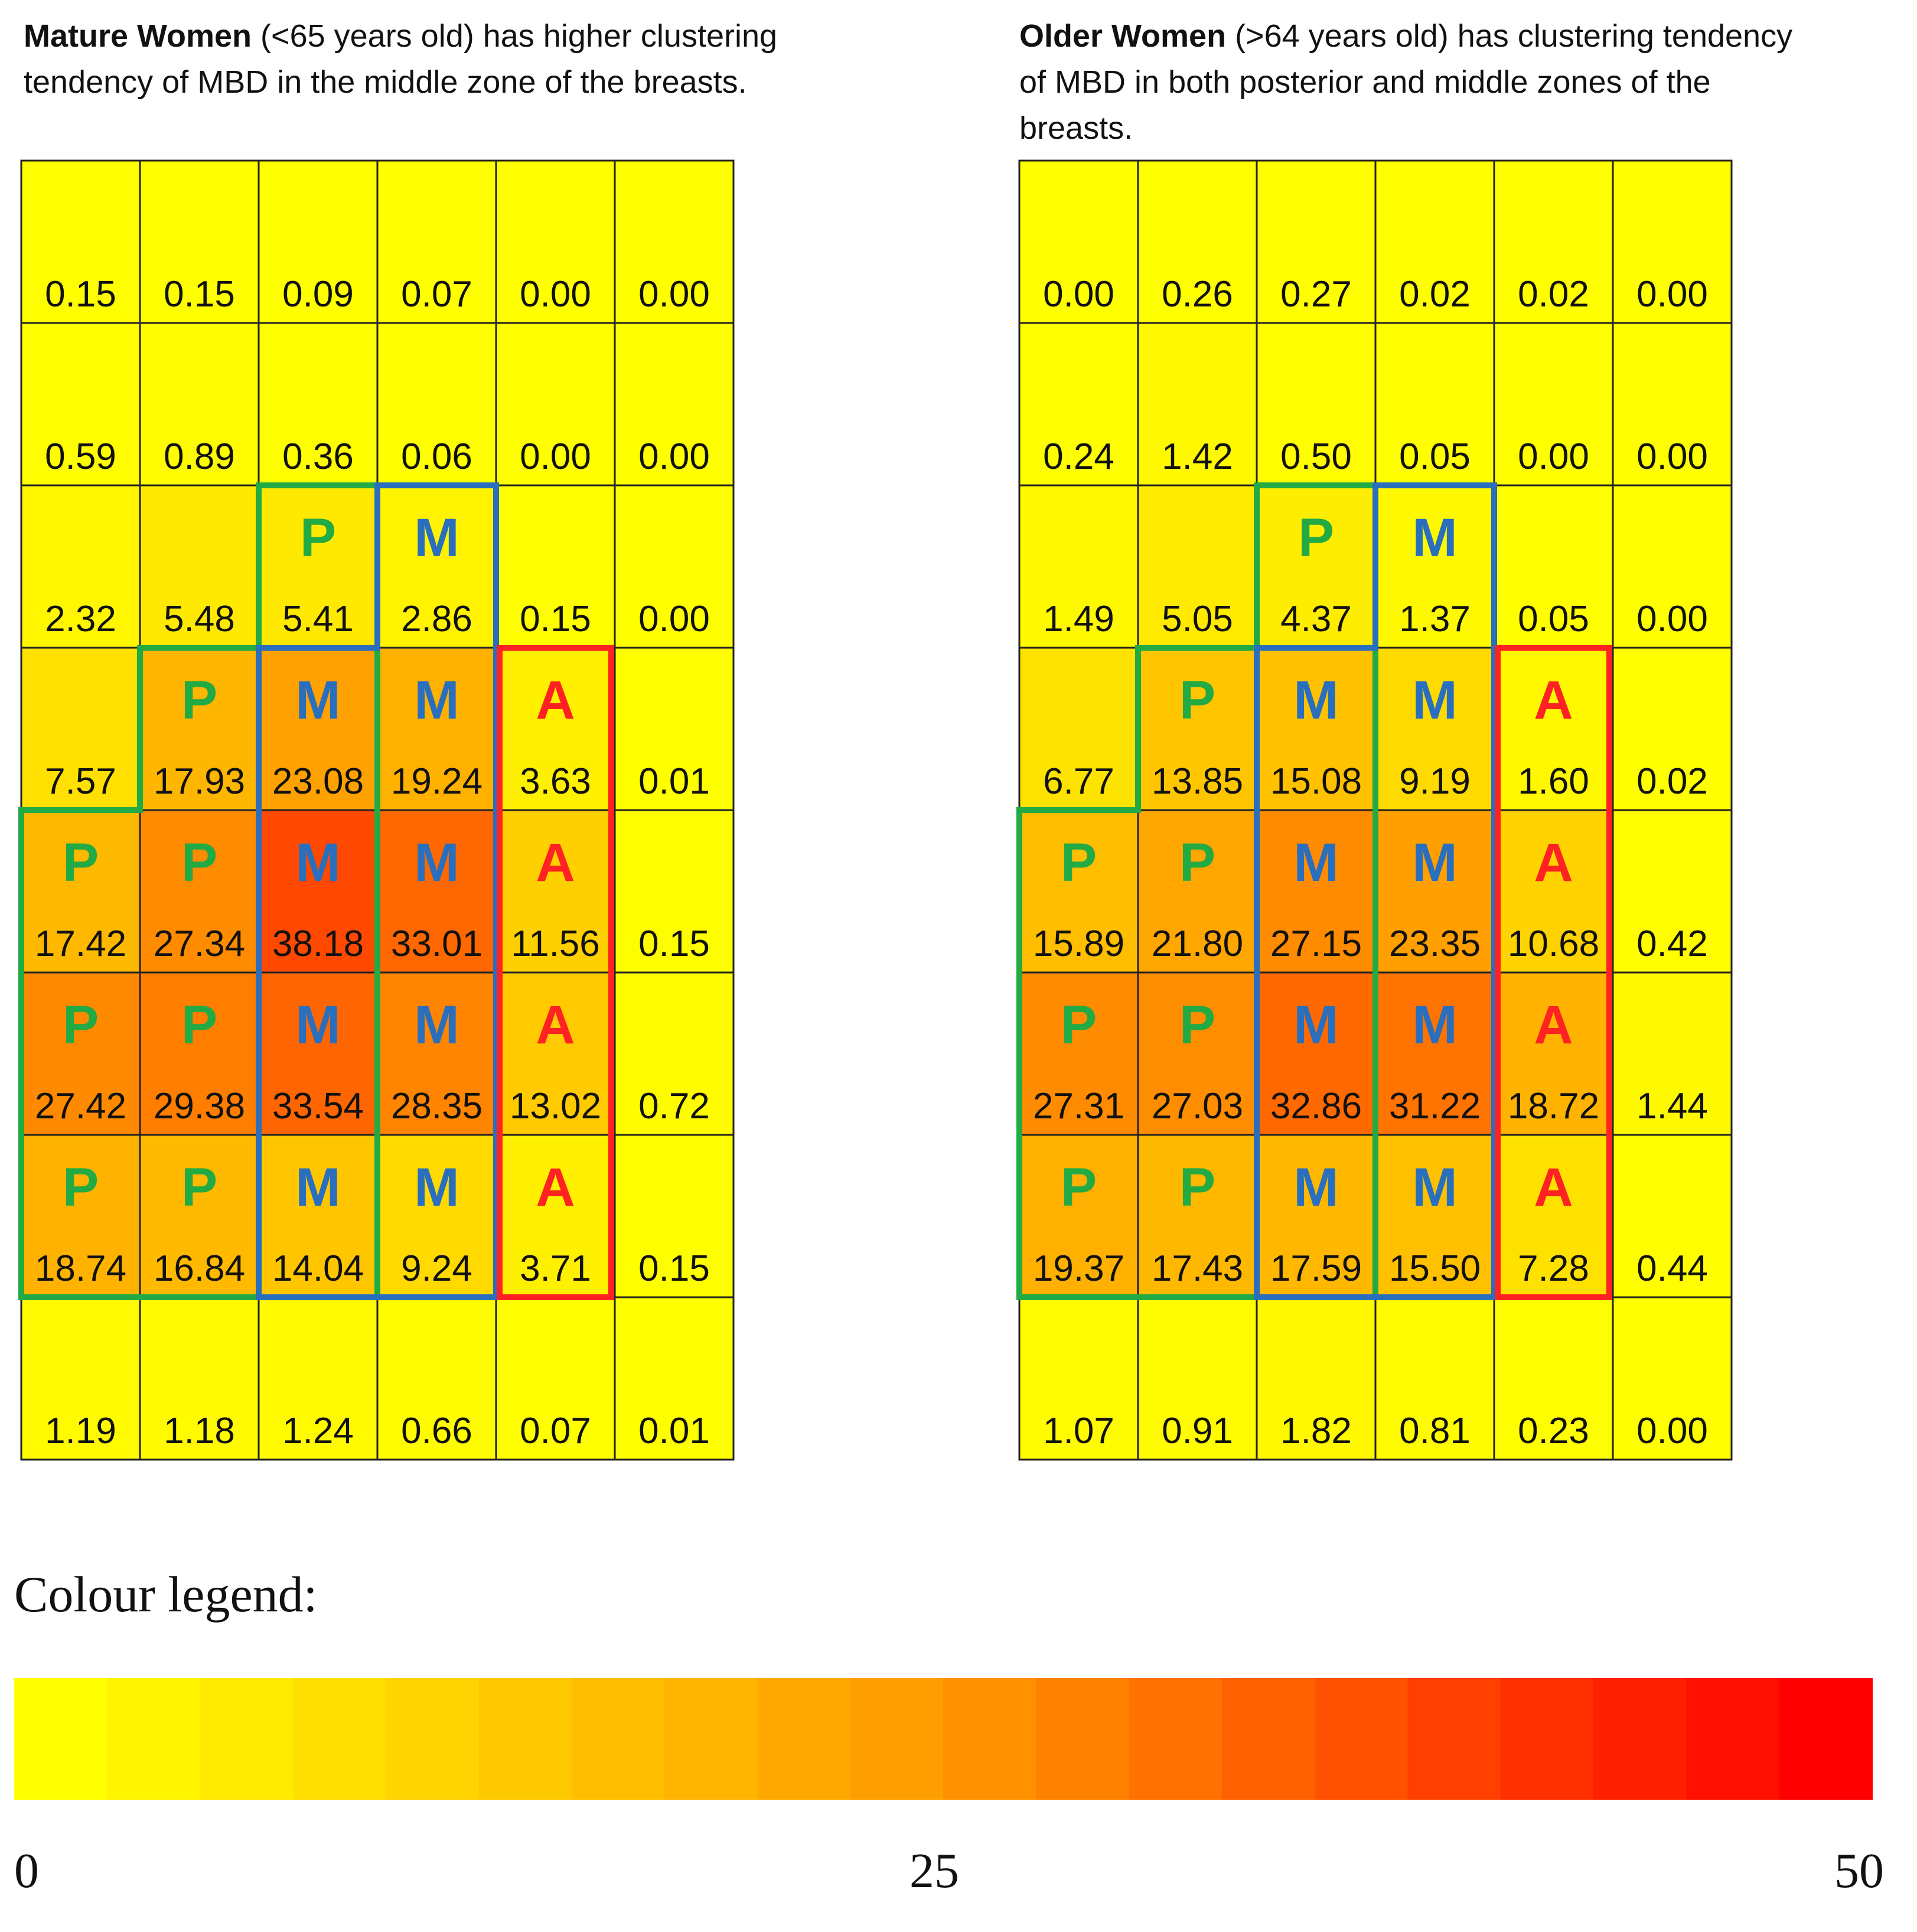 The image size is (1917, 1932). Describe the element at coordinates (1435, 1268) in the screenshot. I see `older-cell-value: 15.50` at that location.